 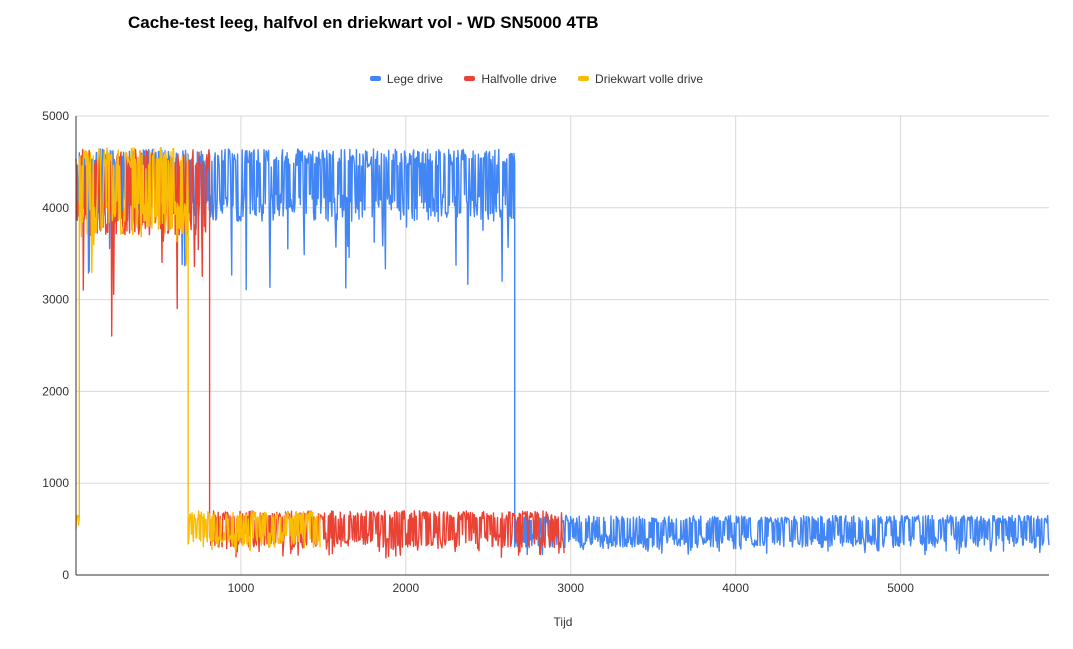 I want to click on legend-item-driekwart-volle-drive: Driekwart volle drive, so click(x=640, y=79).